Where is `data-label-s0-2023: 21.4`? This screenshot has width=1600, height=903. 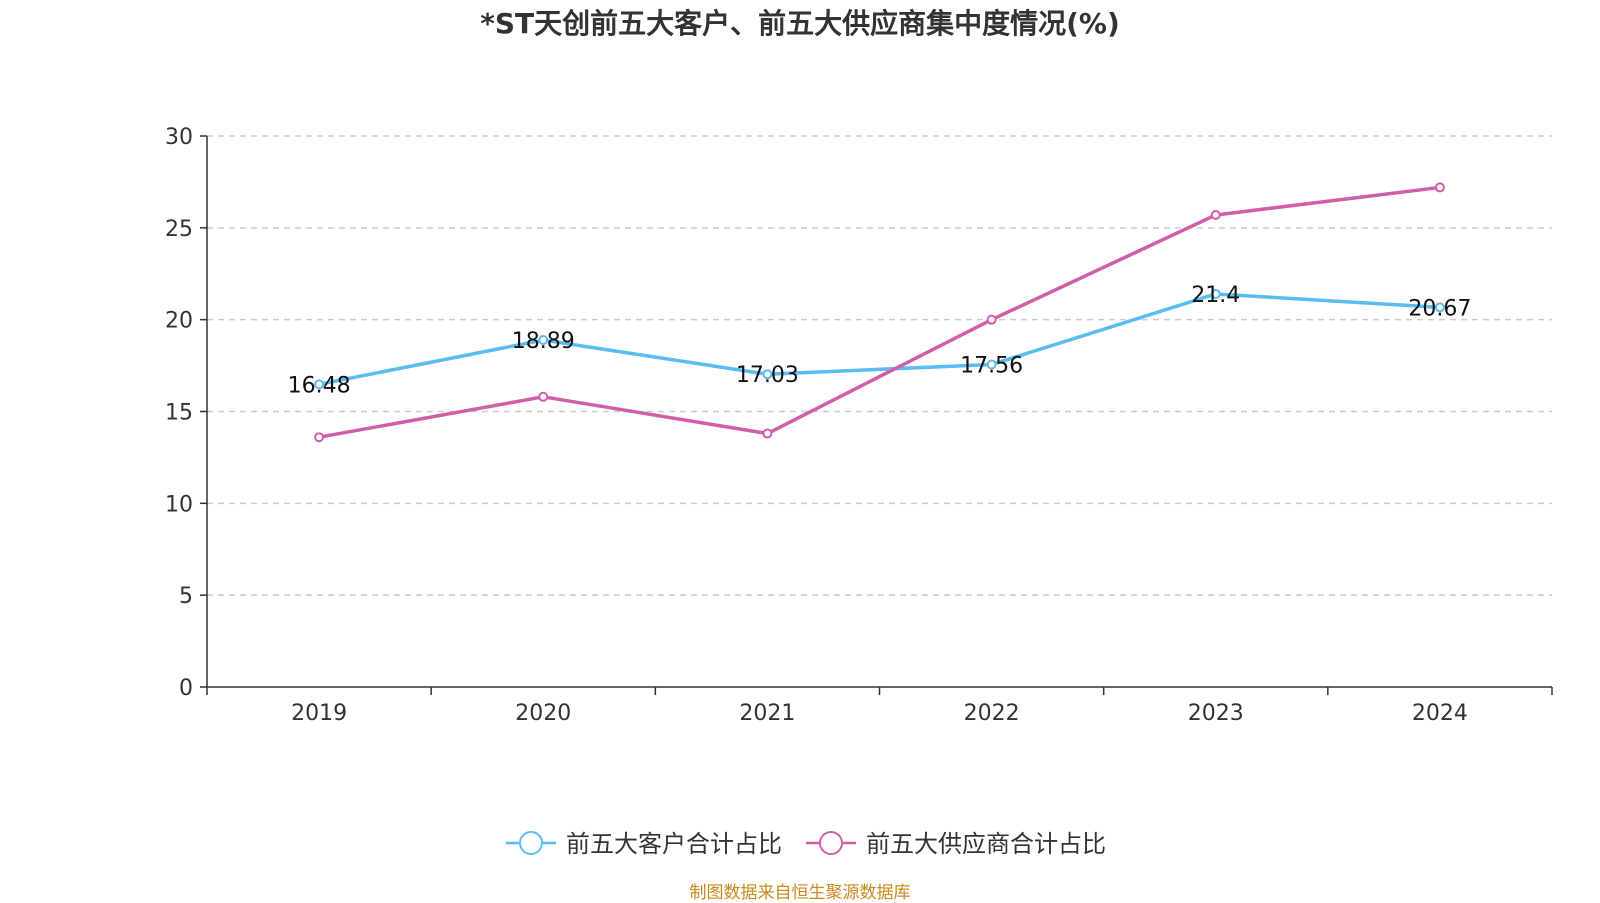
data-label-s0-2023: 21.4 is located at coordinates (1215, 295).